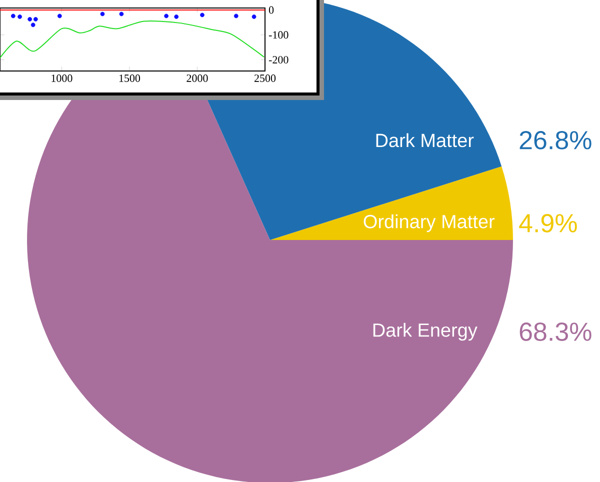 The height and width of the screenshot is (482, 600). What do you see at coordinates (548, 223) in the screenshot?
I see `data-label: 4.9%` at bounding box center [548, 223].